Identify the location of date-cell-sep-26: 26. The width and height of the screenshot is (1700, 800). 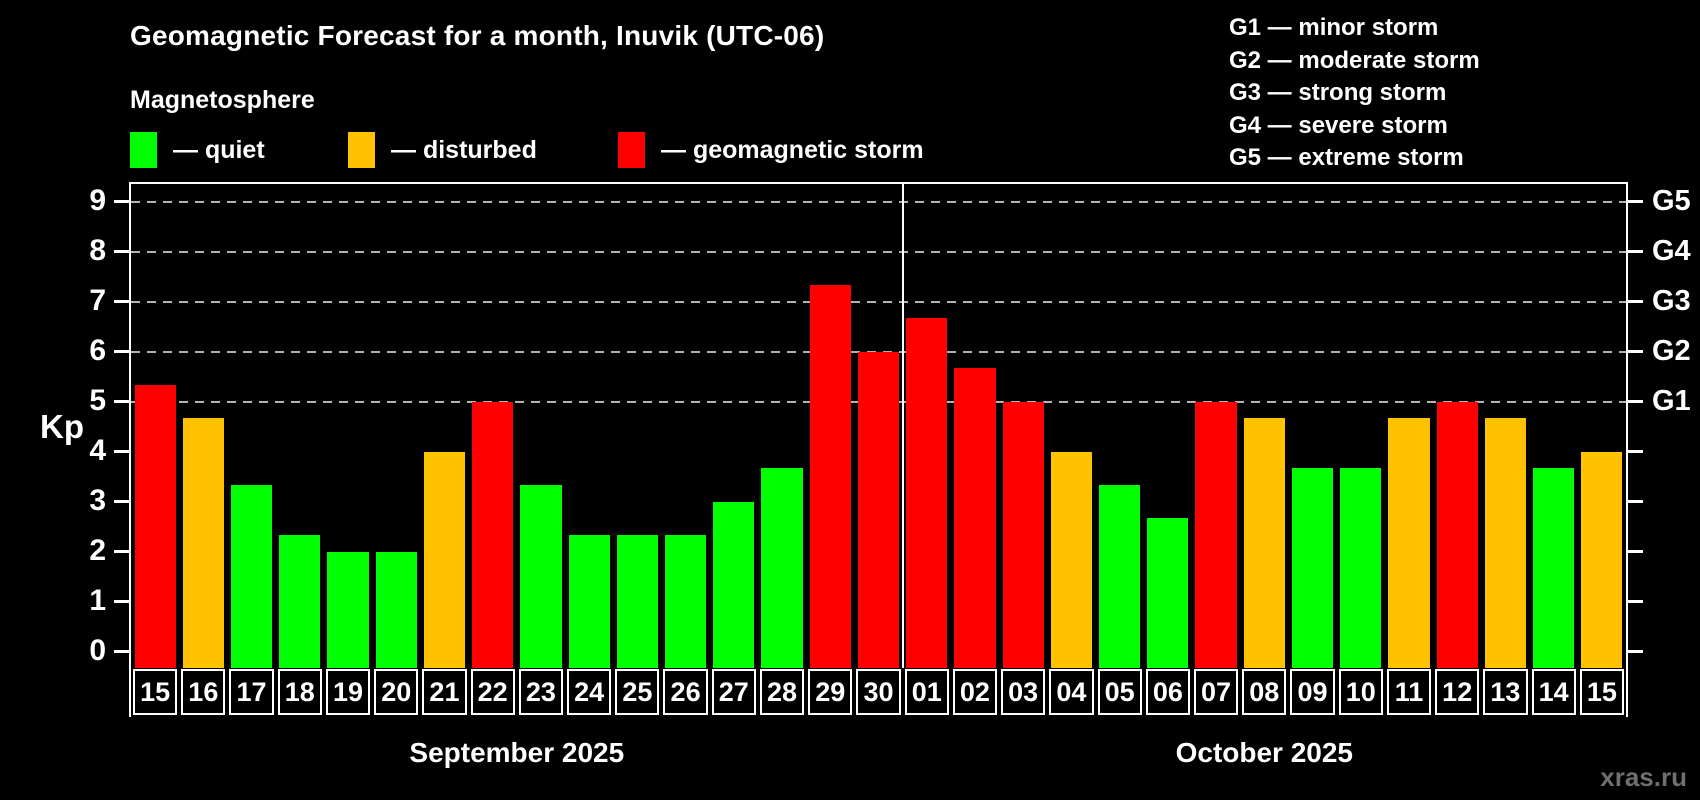
(685, 692).